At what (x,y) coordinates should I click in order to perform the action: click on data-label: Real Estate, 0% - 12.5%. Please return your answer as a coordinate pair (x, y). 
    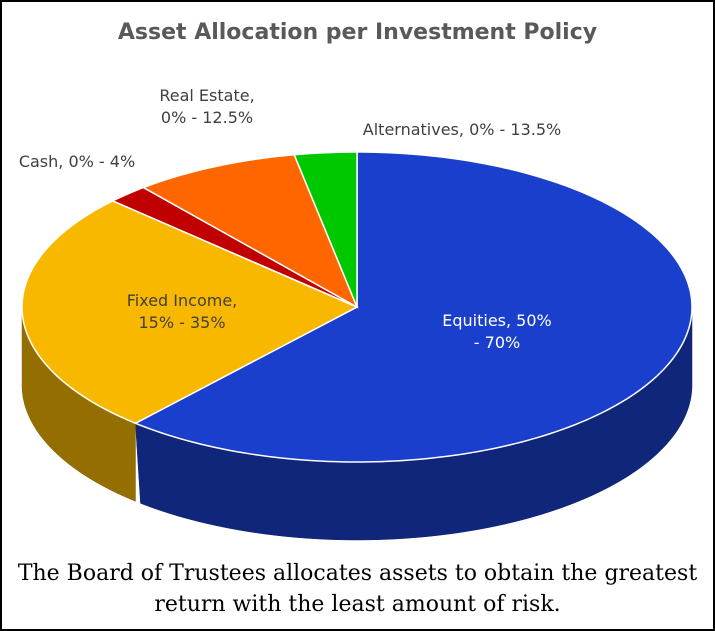
    Looking at the image, I should click on (207, 106).